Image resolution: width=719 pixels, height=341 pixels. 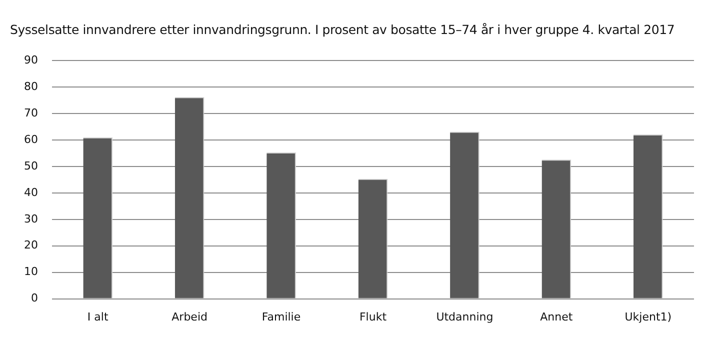 I want to click on x-tick-label: Annet, so click(x=557, y=317).